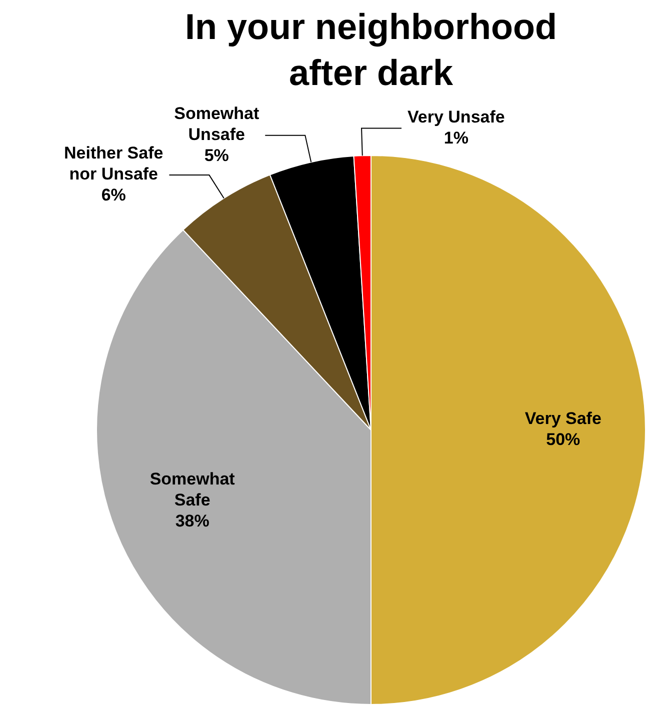 The height and width of the screenshot is (711, 662). What do you see at coordinates (192, 520) in the screenshot?
I see `data-label: 38%` at bounding box center [192, 520].